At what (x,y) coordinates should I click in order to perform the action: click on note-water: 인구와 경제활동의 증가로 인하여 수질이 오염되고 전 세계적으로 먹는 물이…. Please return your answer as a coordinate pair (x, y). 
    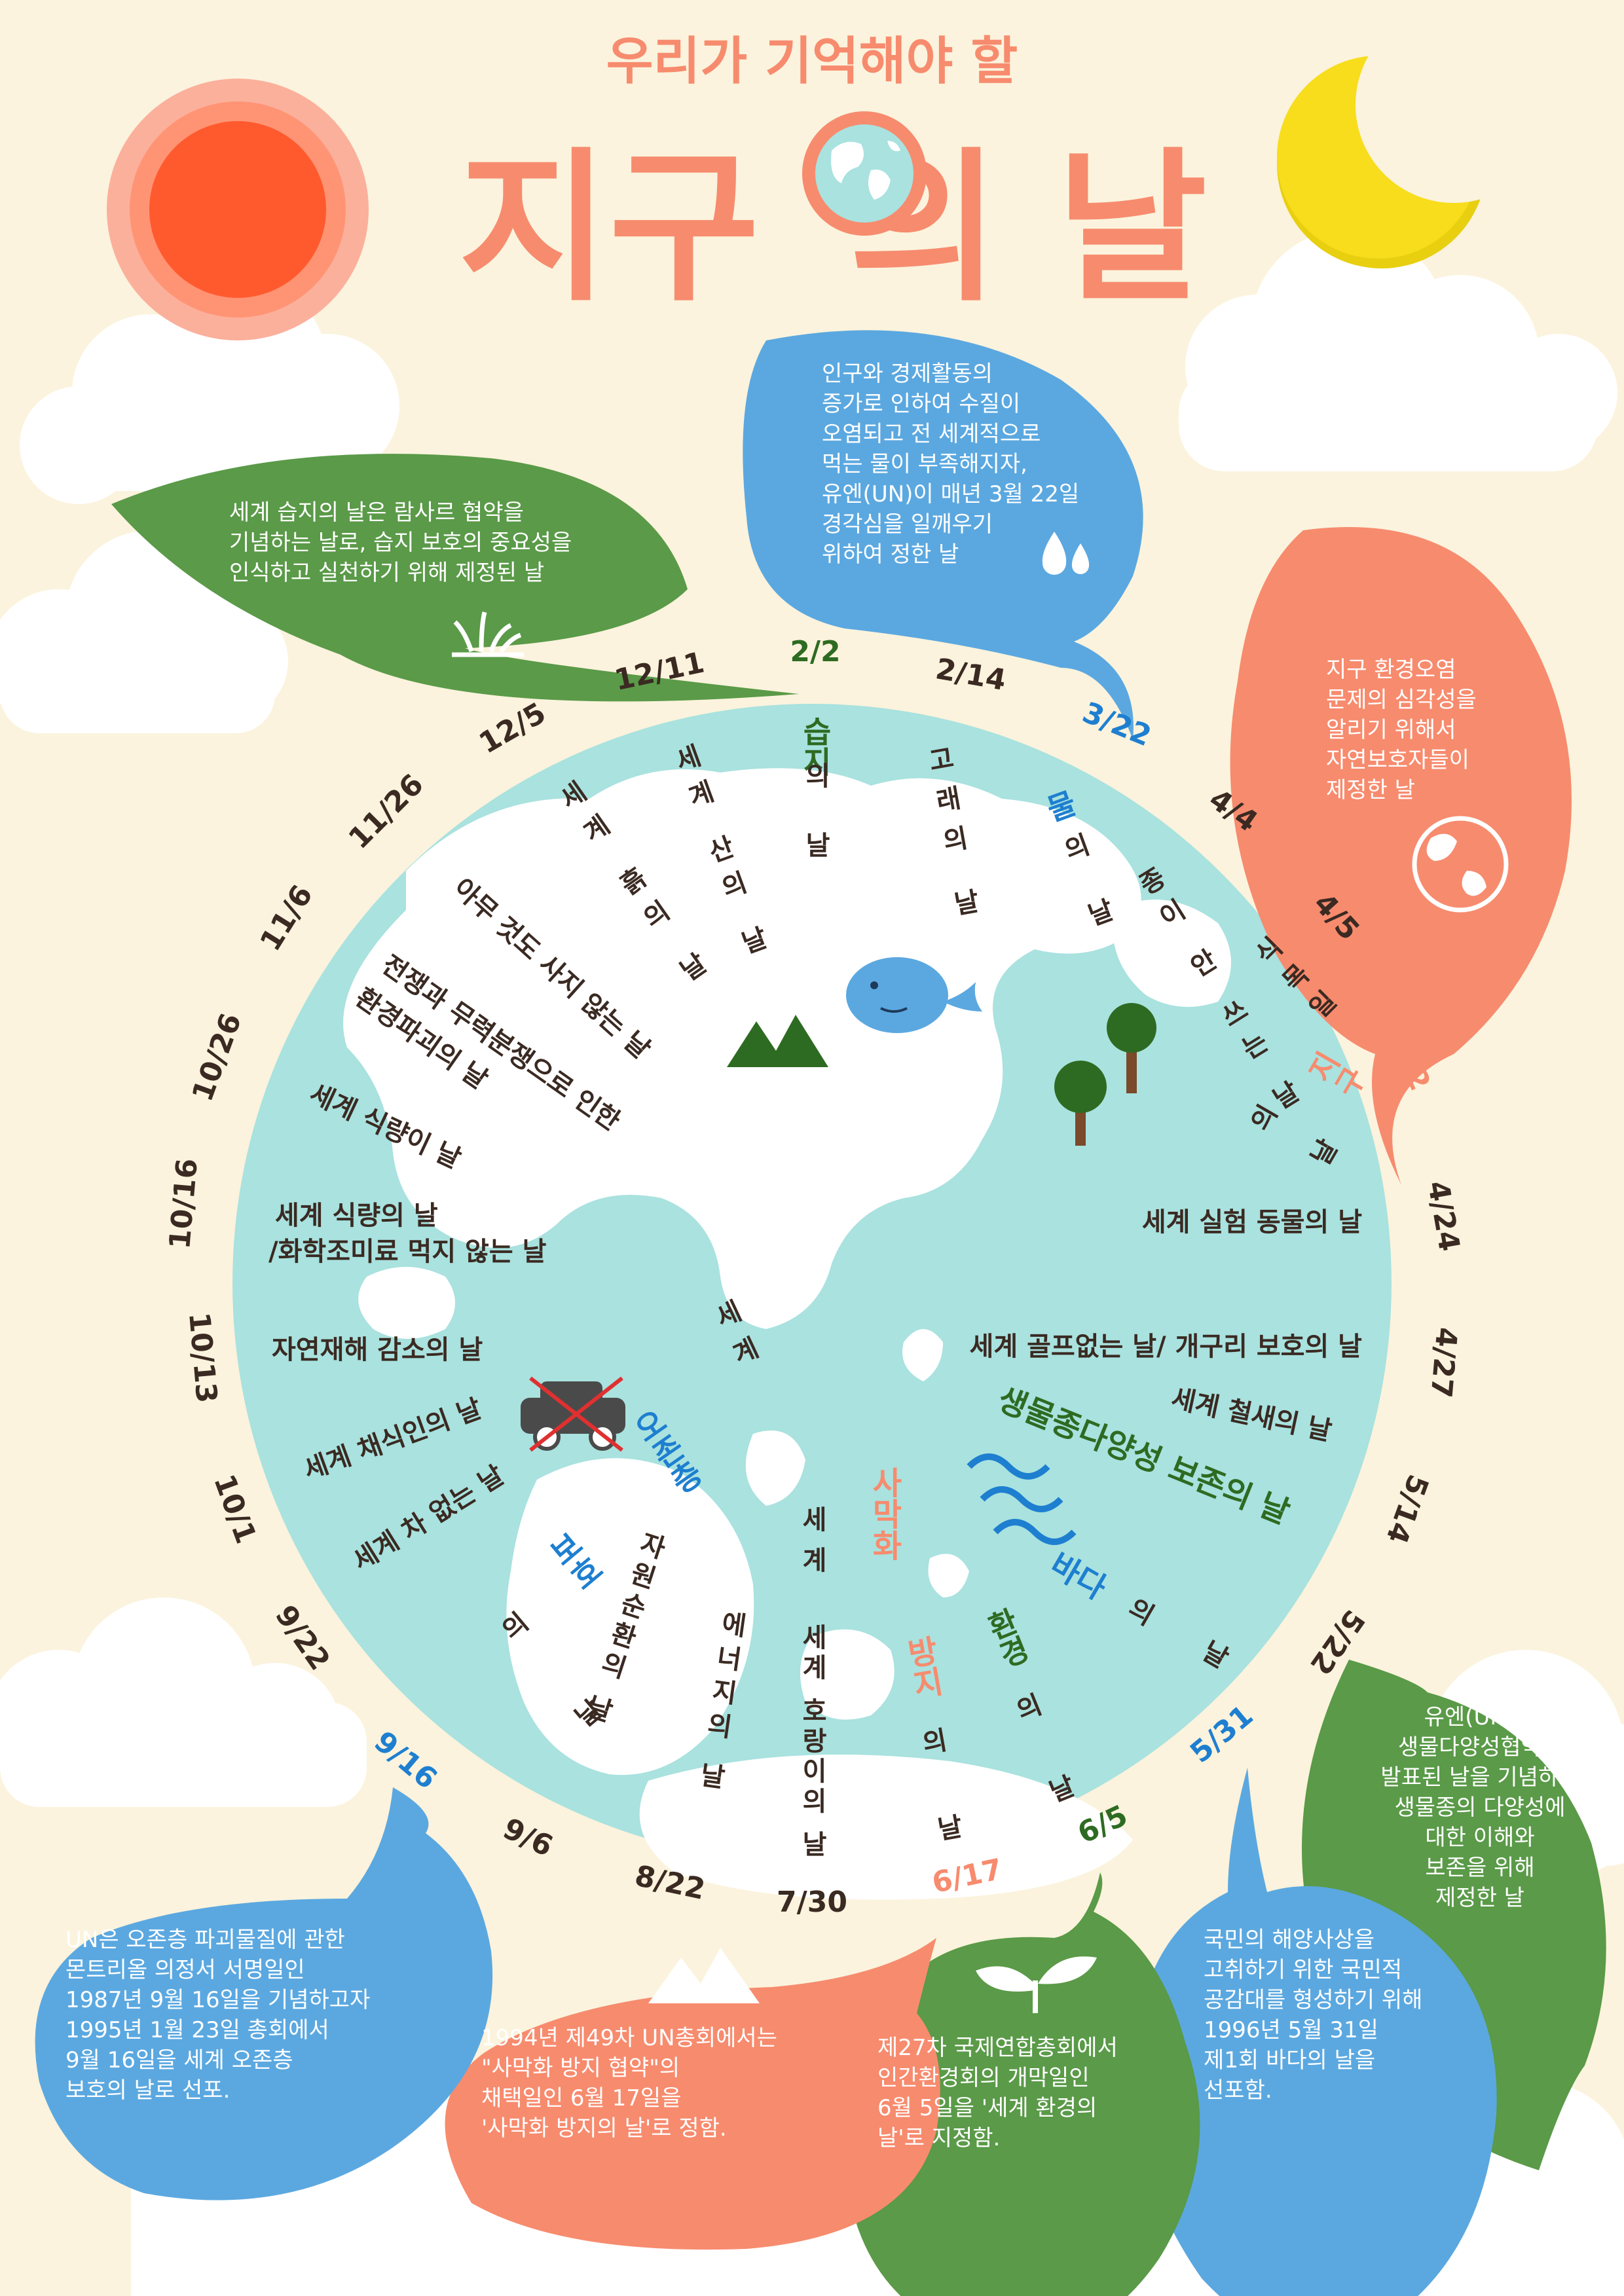
    Looking at the image, I should click on (951, 464).